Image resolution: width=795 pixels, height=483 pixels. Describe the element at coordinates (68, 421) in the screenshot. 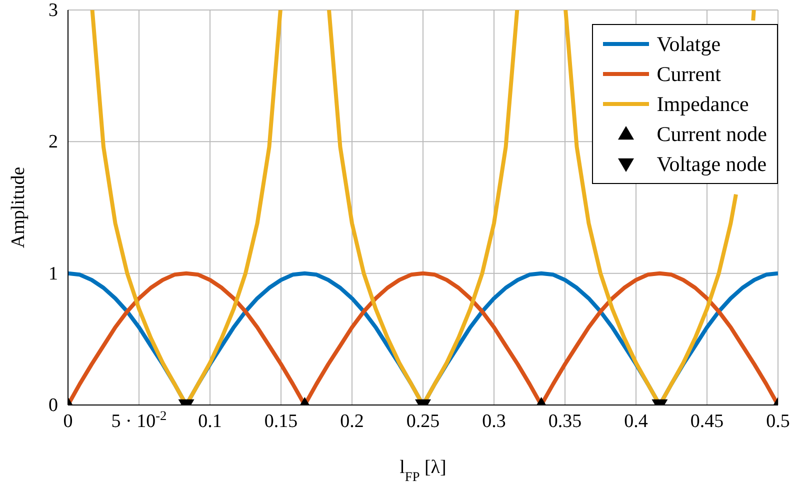

I see `x-tick-label: 0` at that location.